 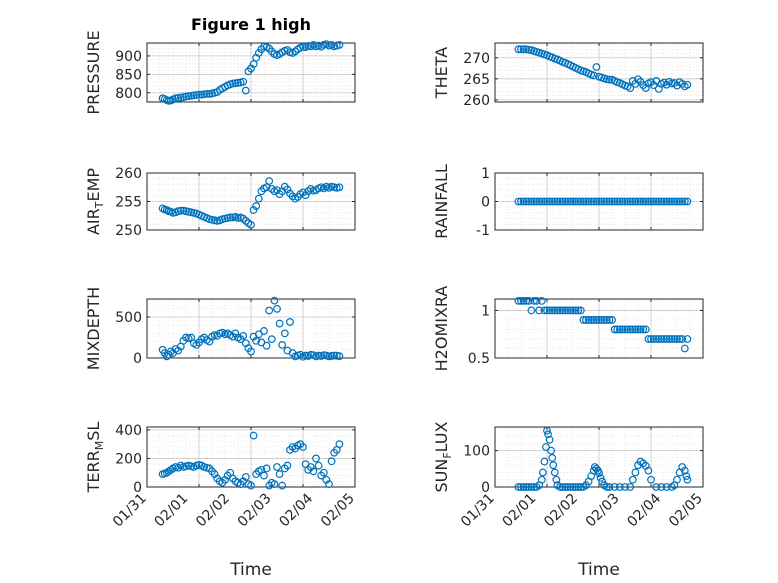 What do you see at coordinates (479, 359) in the screenshot?
I see `y-tick-label: 0.5` at bounding box center [479, 359].